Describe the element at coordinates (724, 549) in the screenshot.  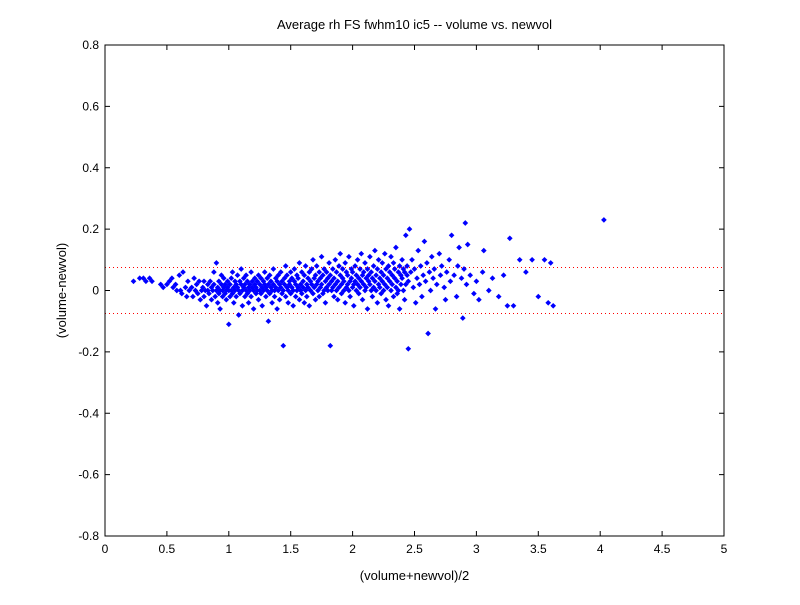
I see `x-tick-label: 5` at that location.